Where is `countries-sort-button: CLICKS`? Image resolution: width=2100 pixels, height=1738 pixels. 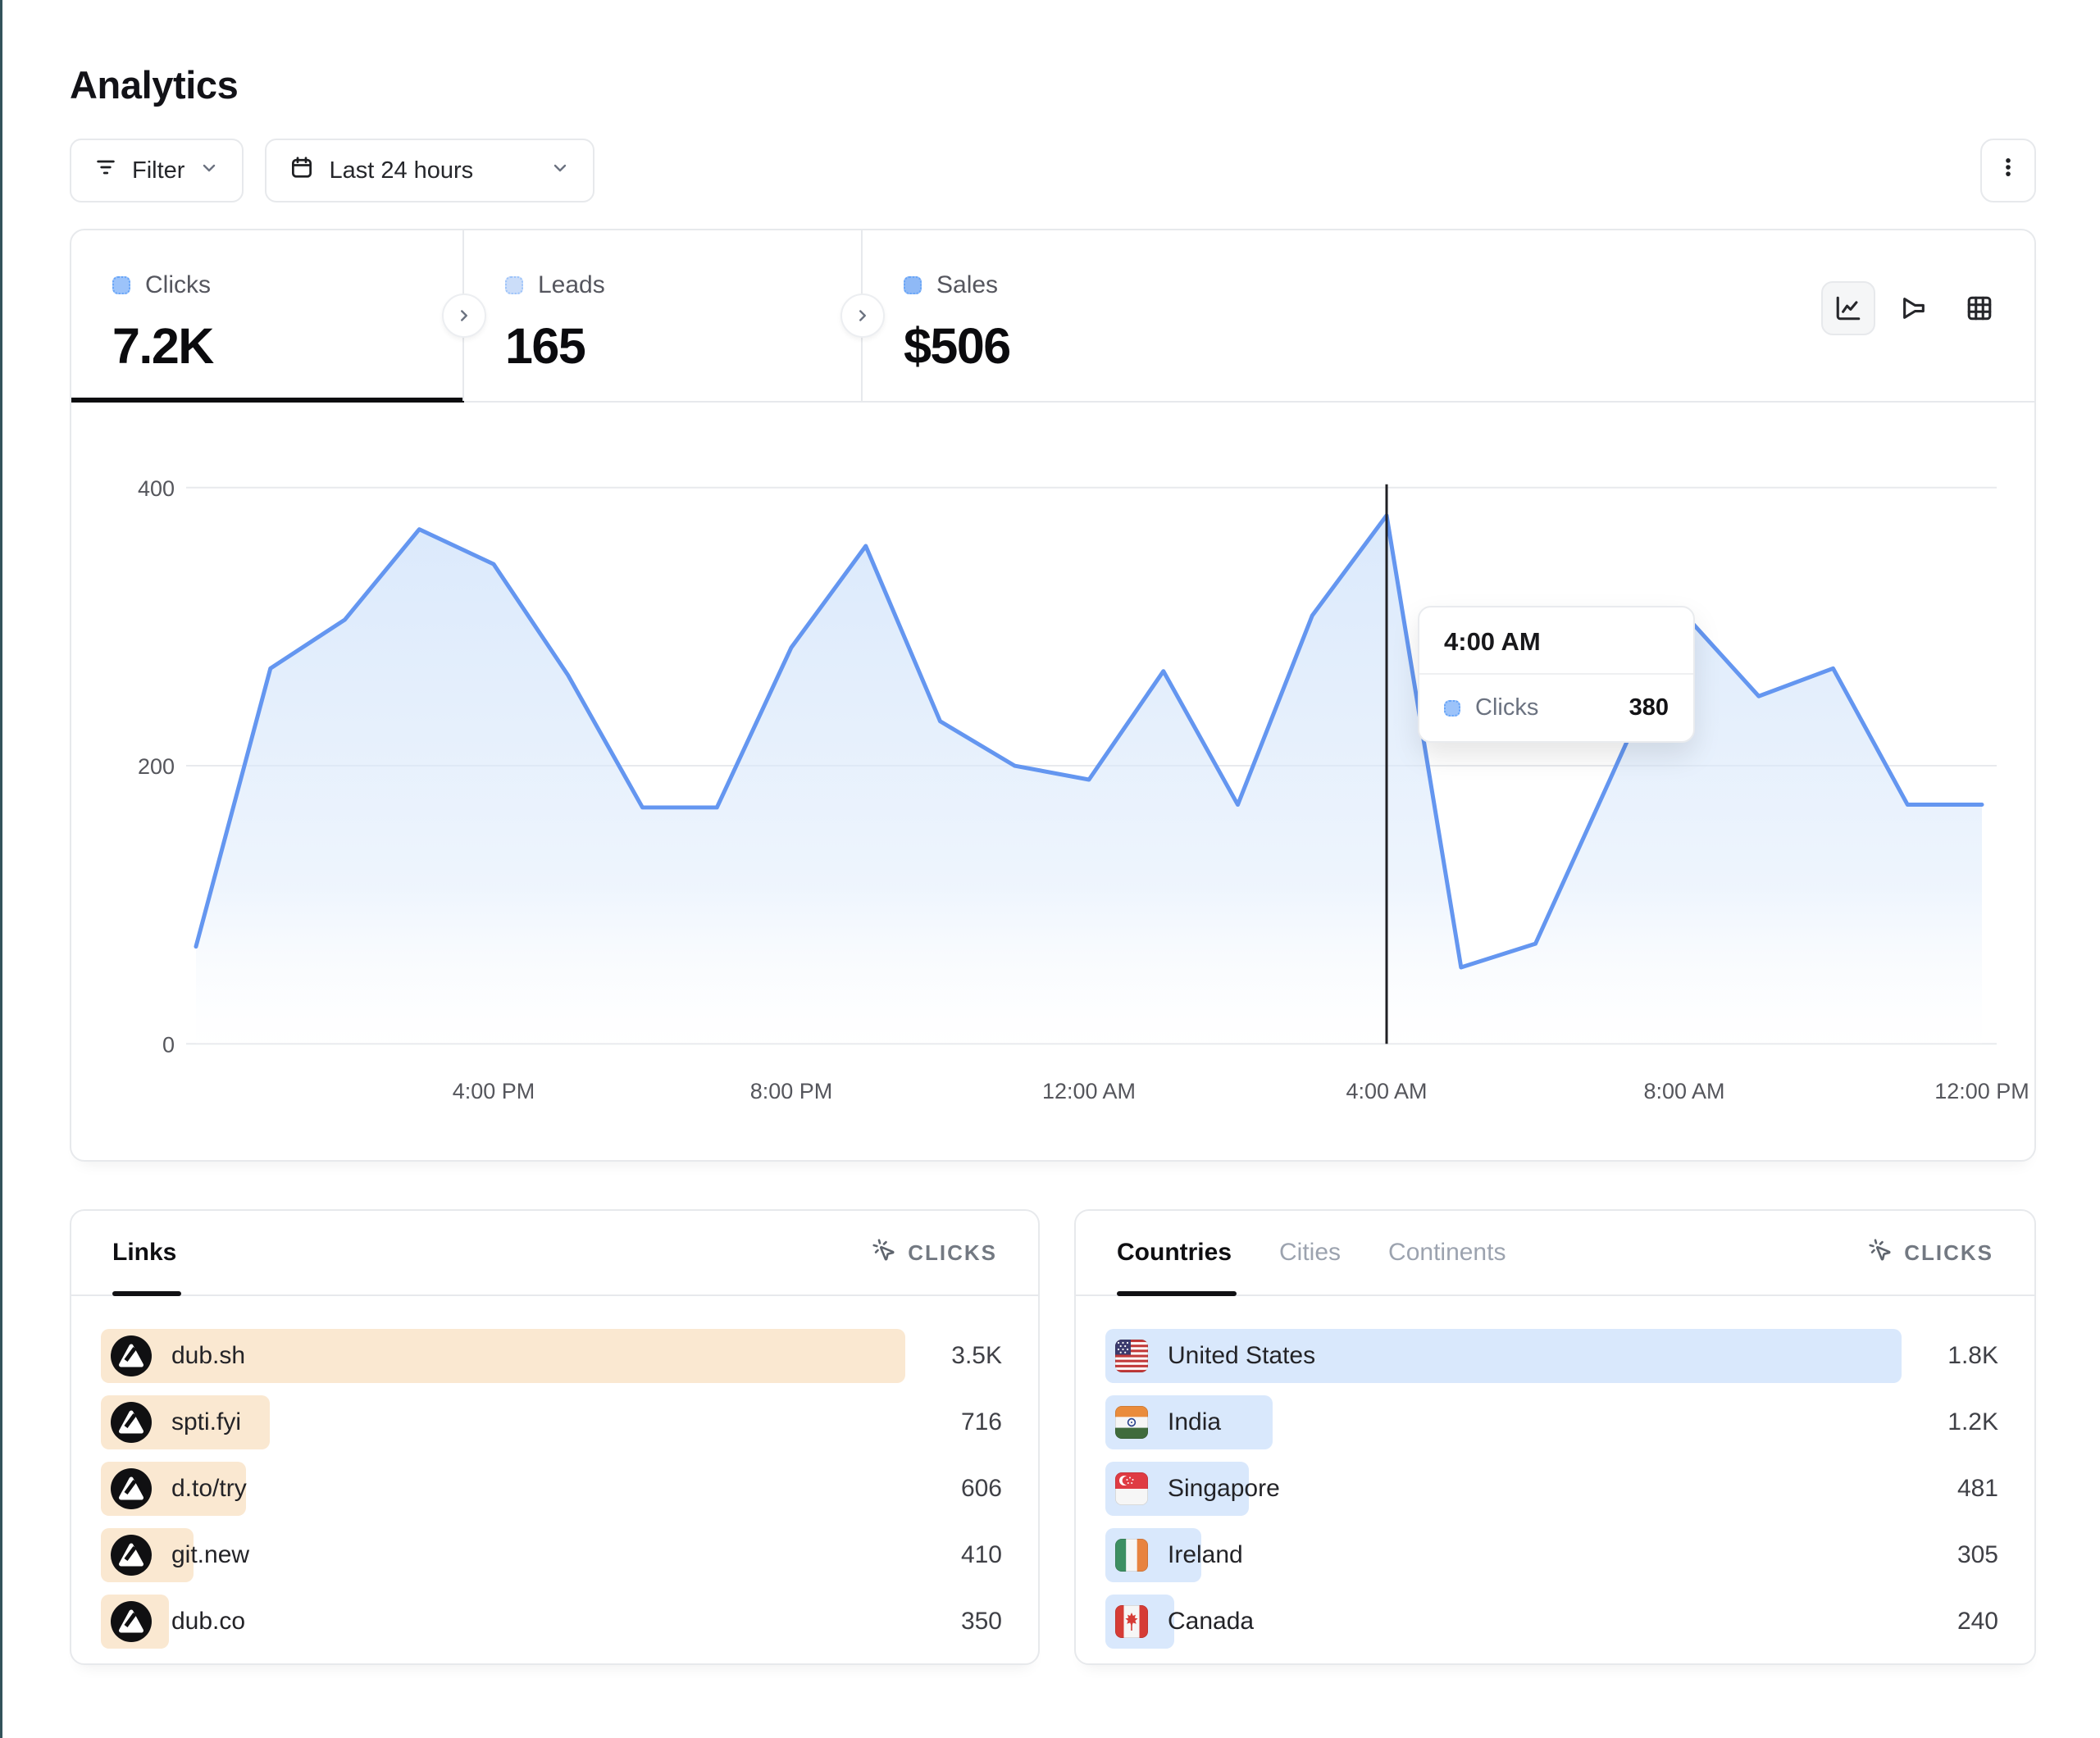
countries-sort-button: CLICKS is located at coordinates (1930, 1253).